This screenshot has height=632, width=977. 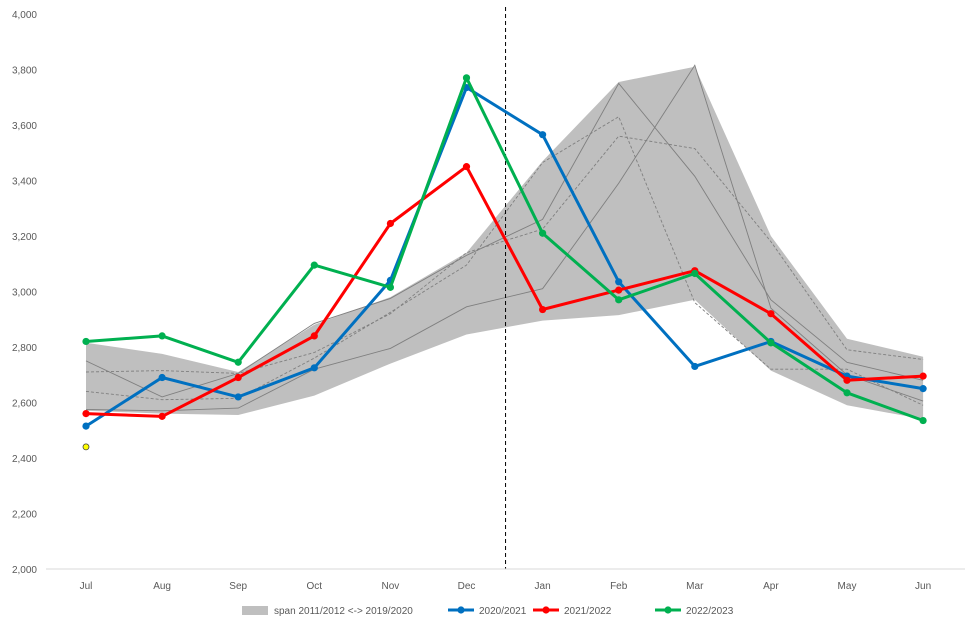 I want to click on x-tick-label: Mar, so click(x=695, y=586).